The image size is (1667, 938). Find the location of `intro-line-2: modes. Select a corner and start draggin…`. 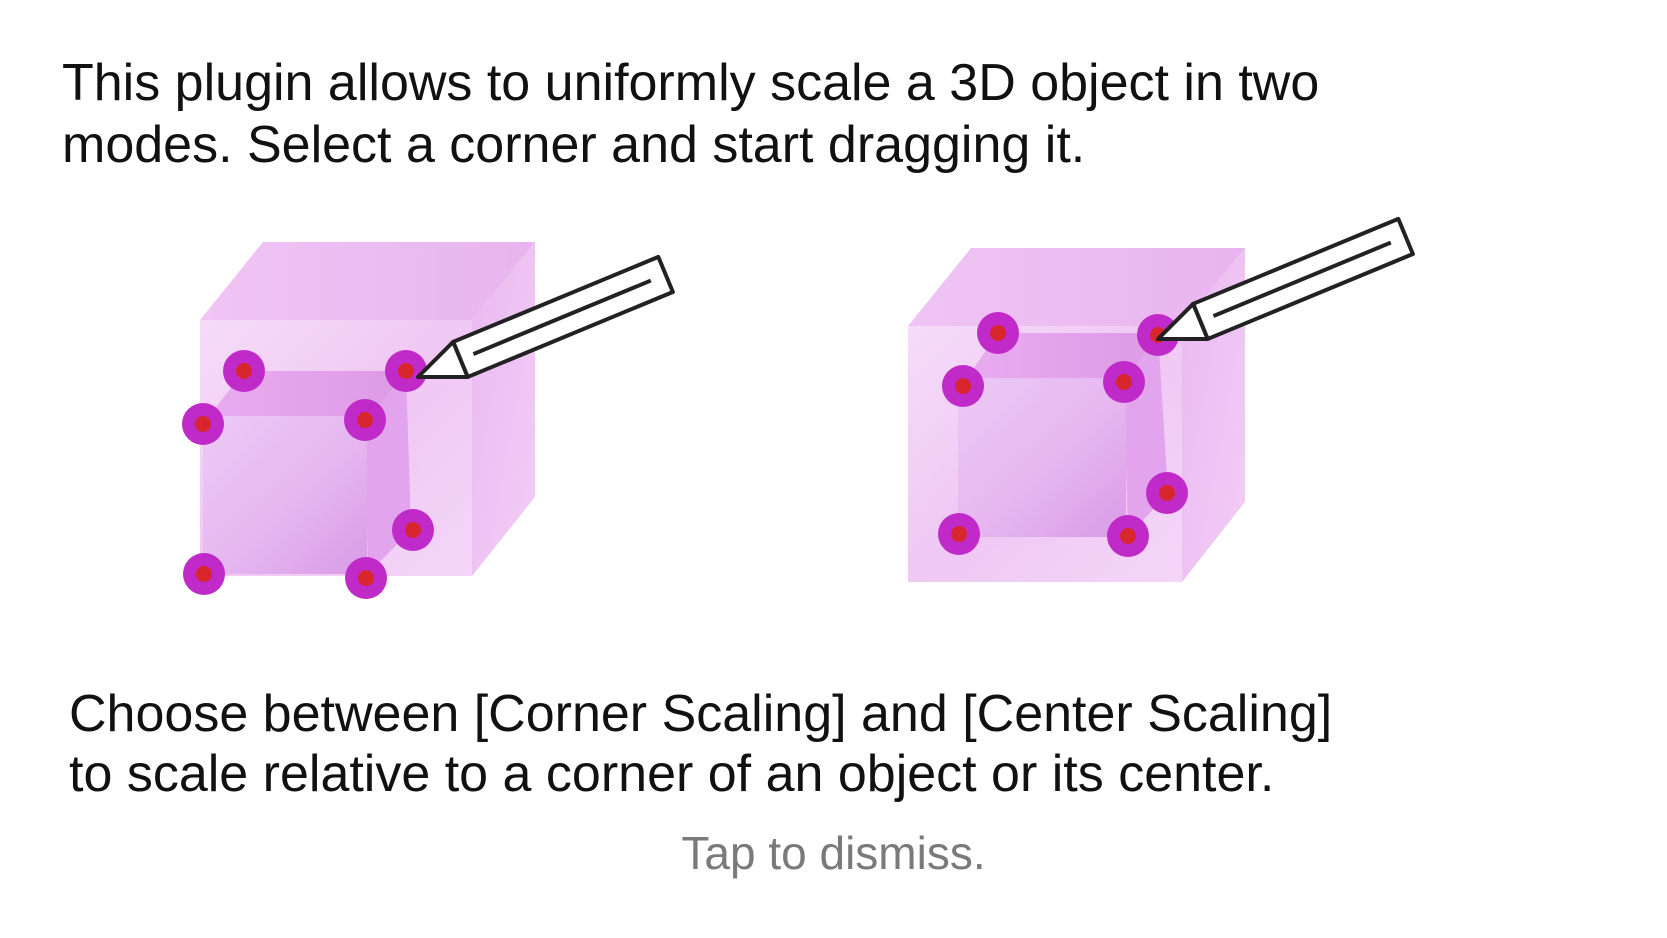

intro-line-2: modes. Select a corner and start draggin… is located at coordinates (574, 145).